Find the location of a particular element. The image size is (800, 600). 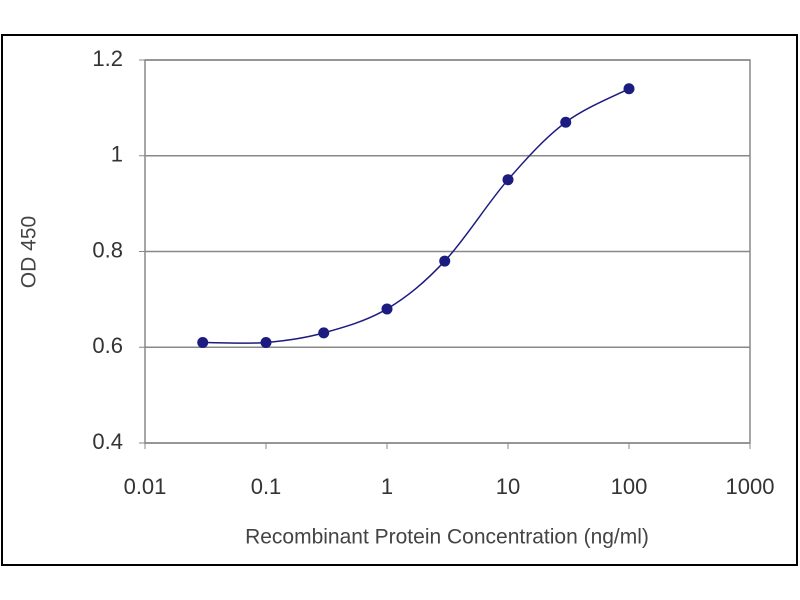

x-tick-label: 1000 is located at coordinates (750, 486).